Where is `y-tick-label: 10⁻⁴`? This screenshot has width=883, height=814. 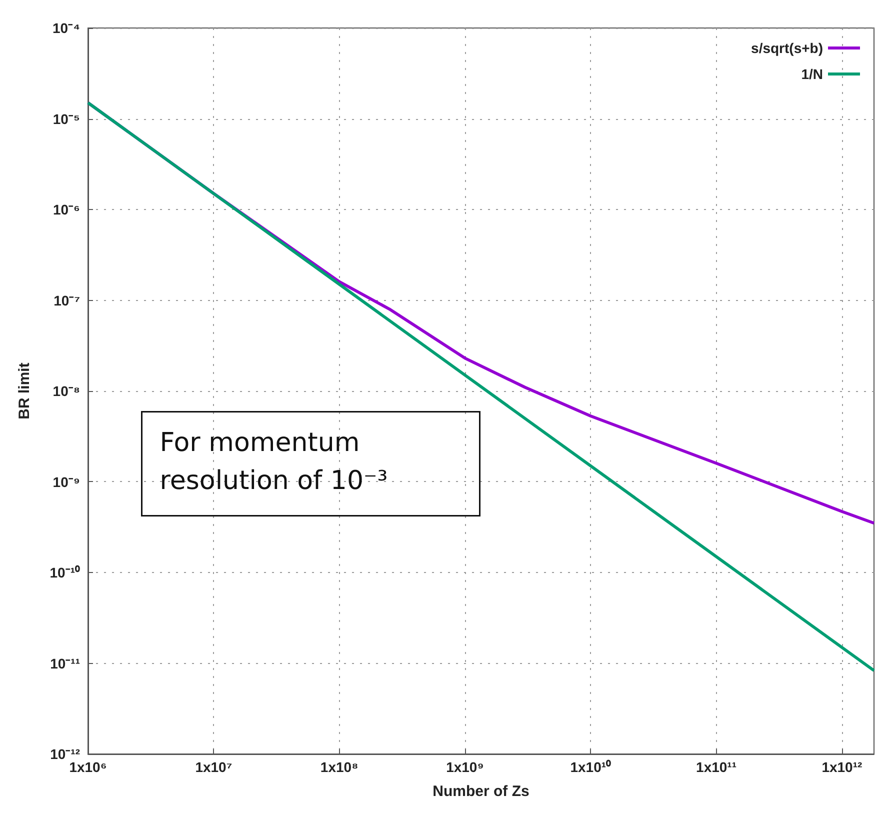
y-tick-label: 10⁻⁴ is located at coordinates (66, 28).